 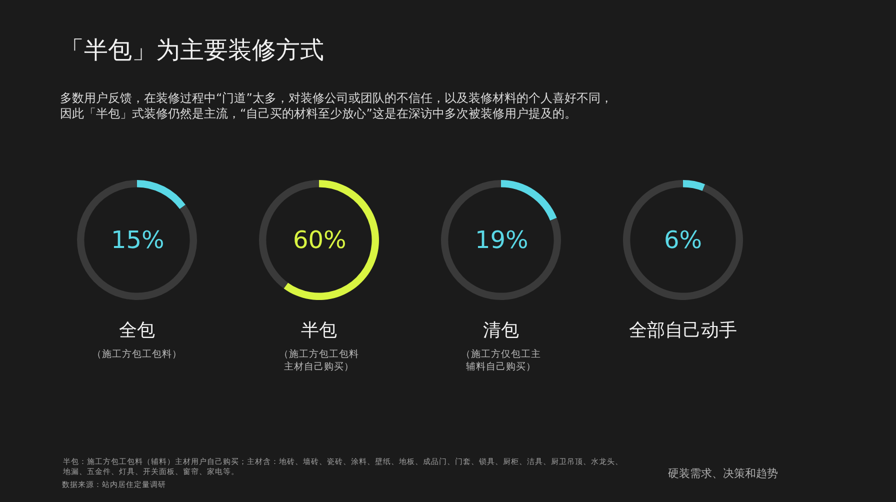 I want to click on text: 硬装需求、决策和趋势, so click(x=723, y=473).